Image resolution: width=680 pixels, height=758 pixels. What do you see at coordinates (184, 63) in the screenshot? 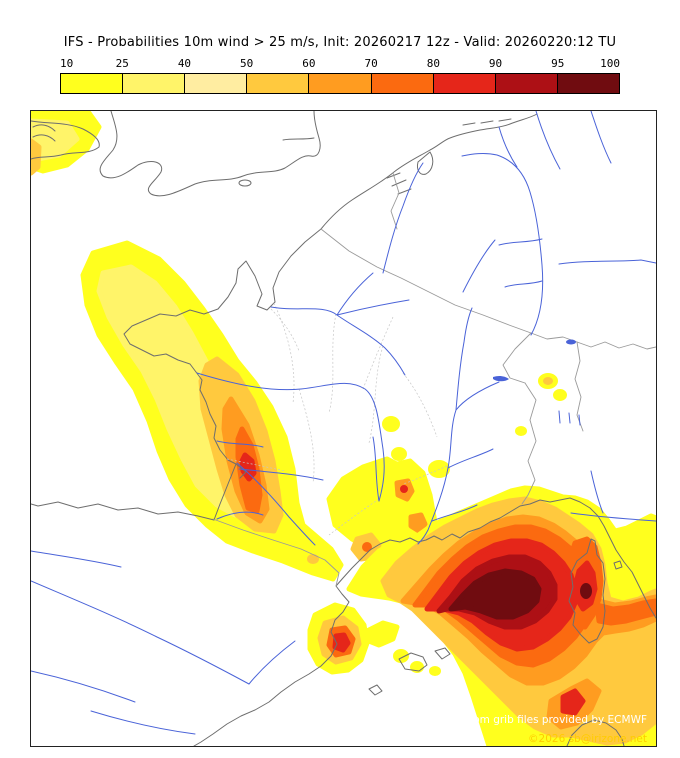
I see `legend-tick: 40` at bounding box center [184, 63].